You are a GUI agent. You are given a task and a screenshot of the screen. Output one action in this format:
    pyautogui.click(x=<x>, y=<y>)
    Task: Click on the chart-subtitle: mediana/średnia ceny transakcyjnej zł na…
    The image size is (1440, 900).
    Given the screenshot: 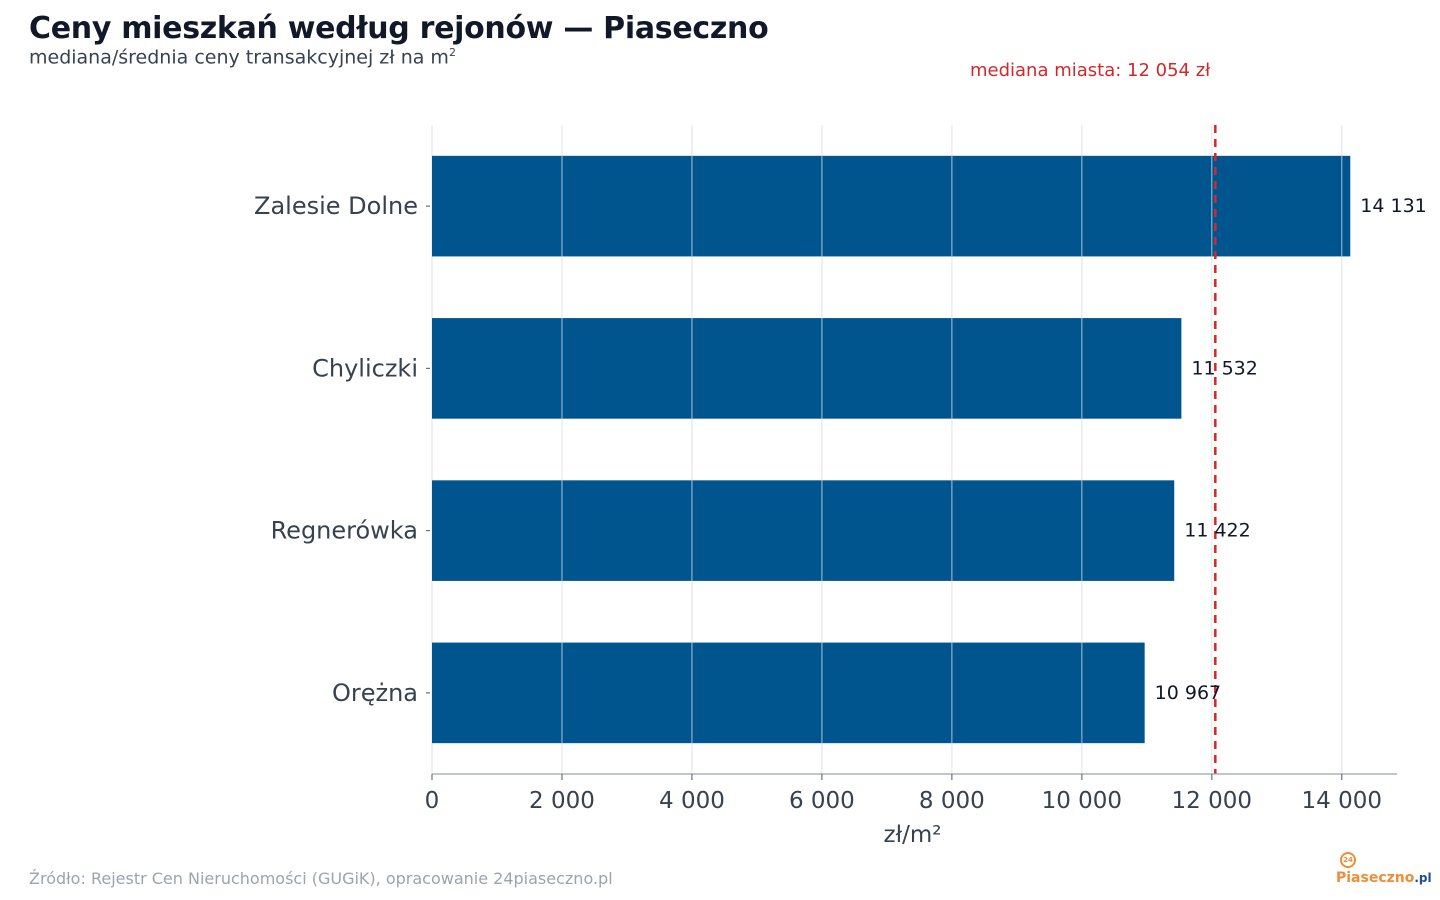 What is the action you would take?
    pyautogui.click(x=242, y=57)
    